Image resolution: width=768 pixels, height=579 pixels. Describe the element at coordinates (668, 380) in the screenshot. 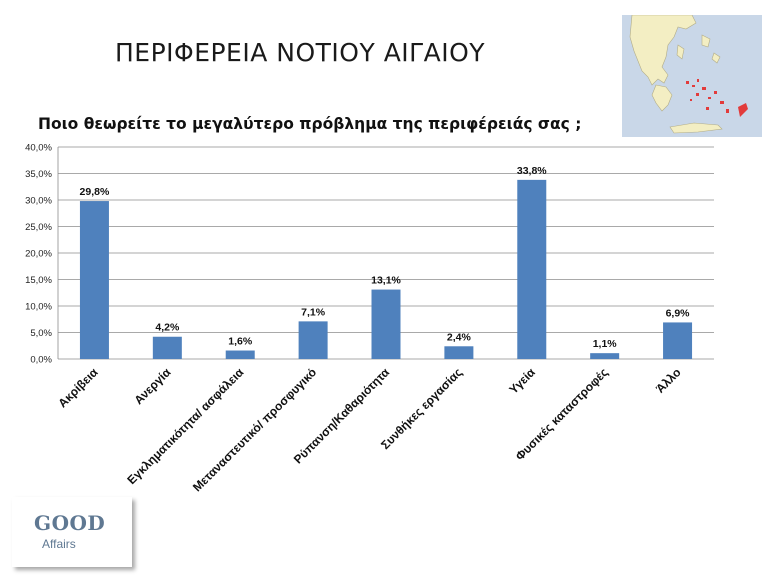

I see `x-tick-label: Άλλο` at that location.